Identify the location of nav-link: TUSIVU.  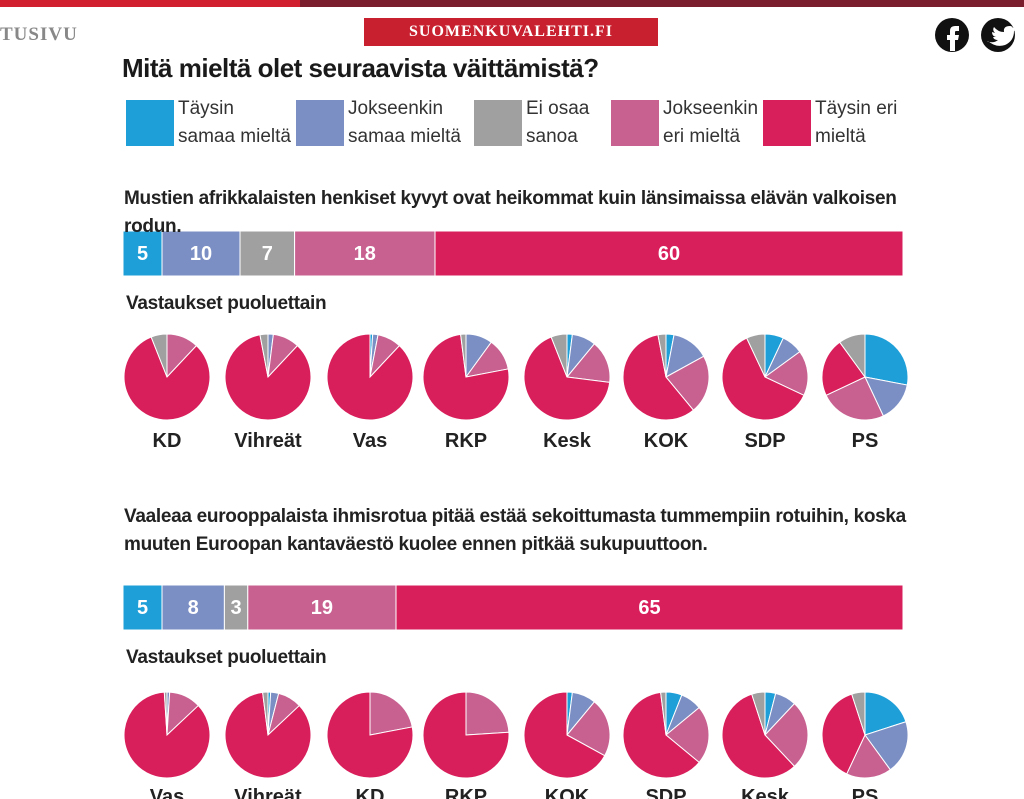
(39, 34).